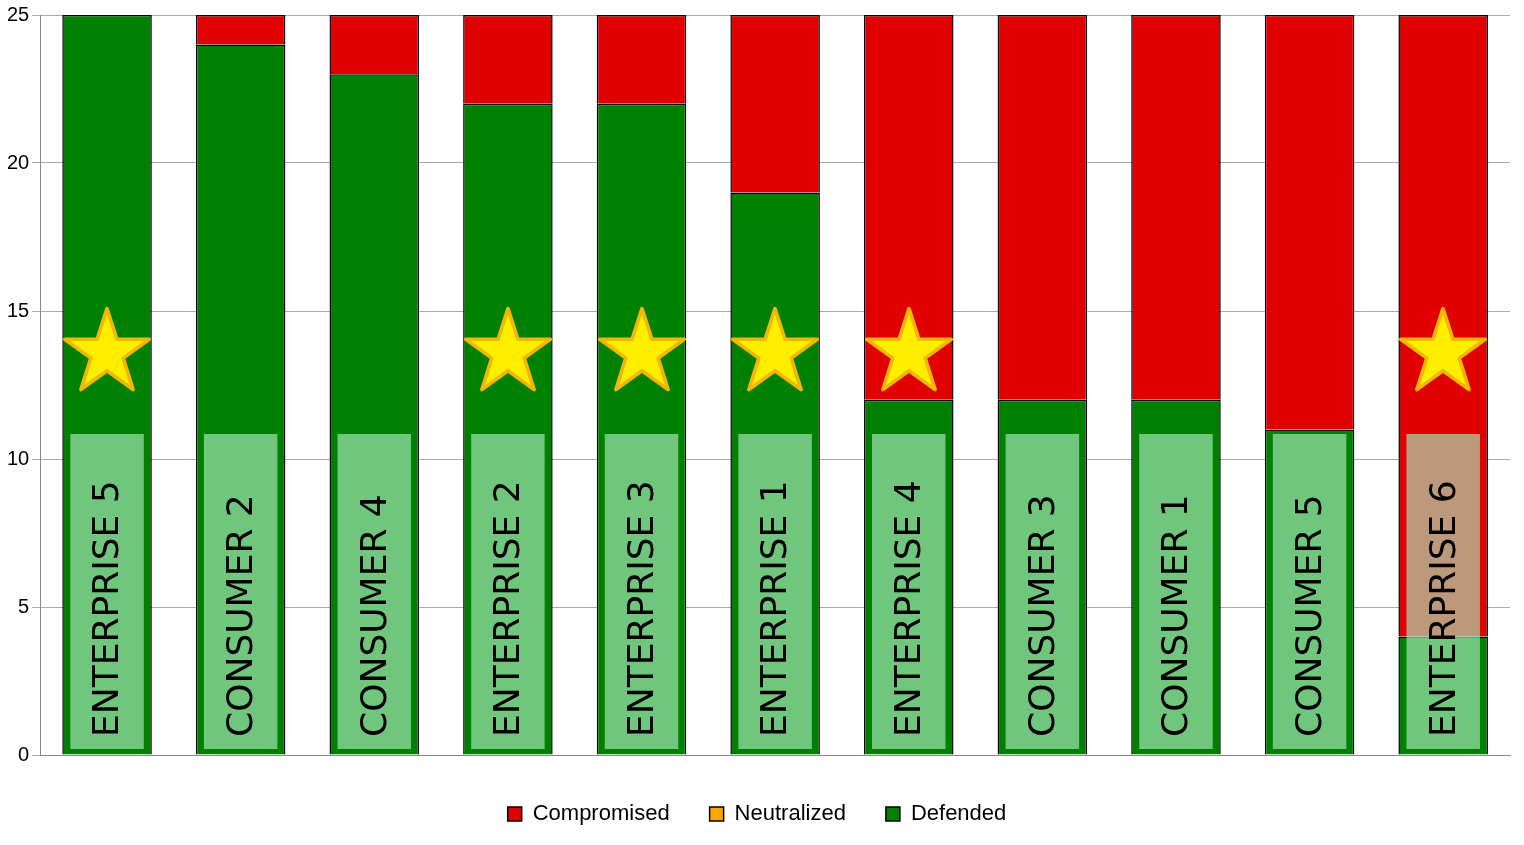  What do you see at coordinates (24, 605) in the screenshot?
I see `y-tick-label: 5` at bounding box center [24, 605].